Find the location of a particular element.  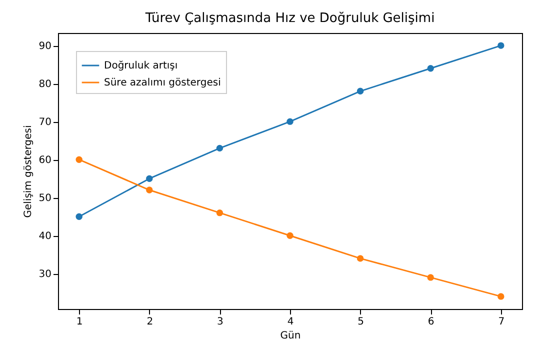

x-tick-label: 7 is located at coordinates (501, 322).